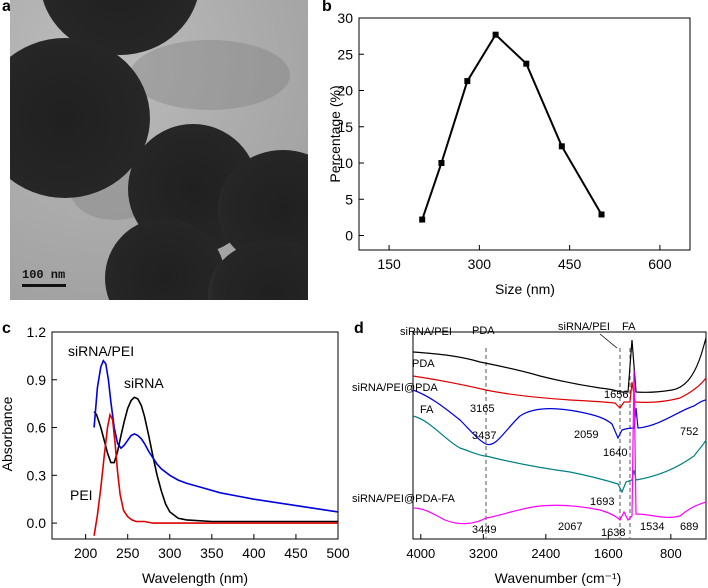  What do you see at coordinates (616, 395) in the screenshot?
I see `peak-label: 1656` at bounding box center [616, 395].